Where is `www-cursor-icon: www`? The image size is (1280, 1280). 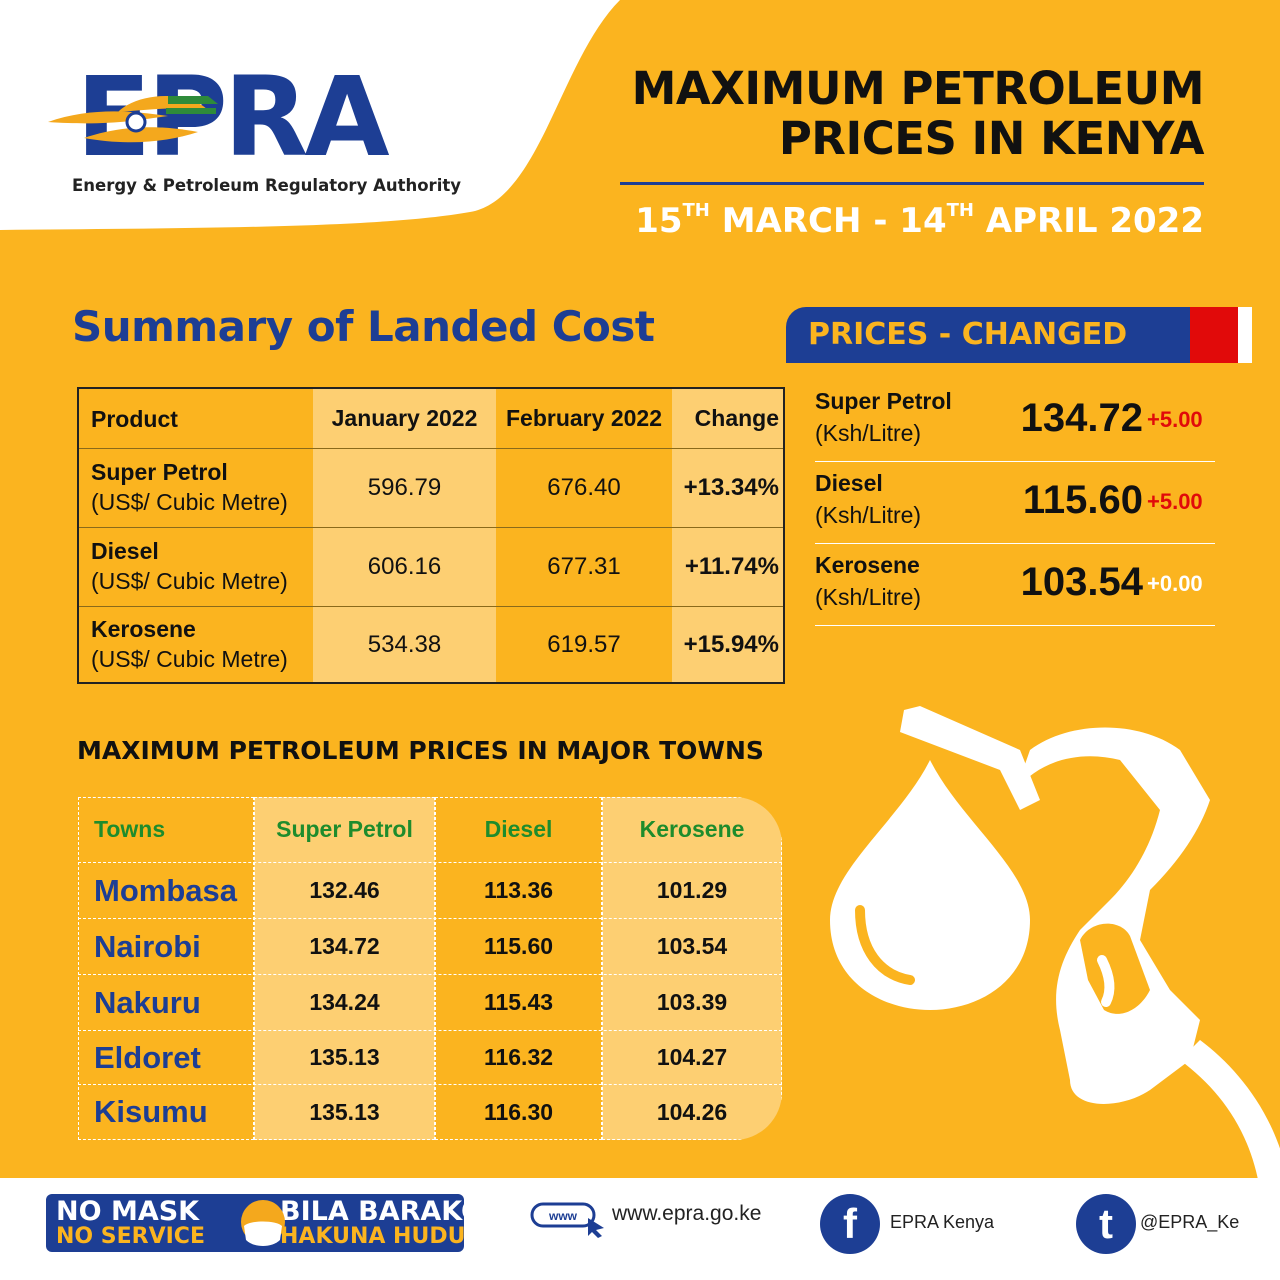
www-cursor-icon: www is located at coordinates (567, 1220).